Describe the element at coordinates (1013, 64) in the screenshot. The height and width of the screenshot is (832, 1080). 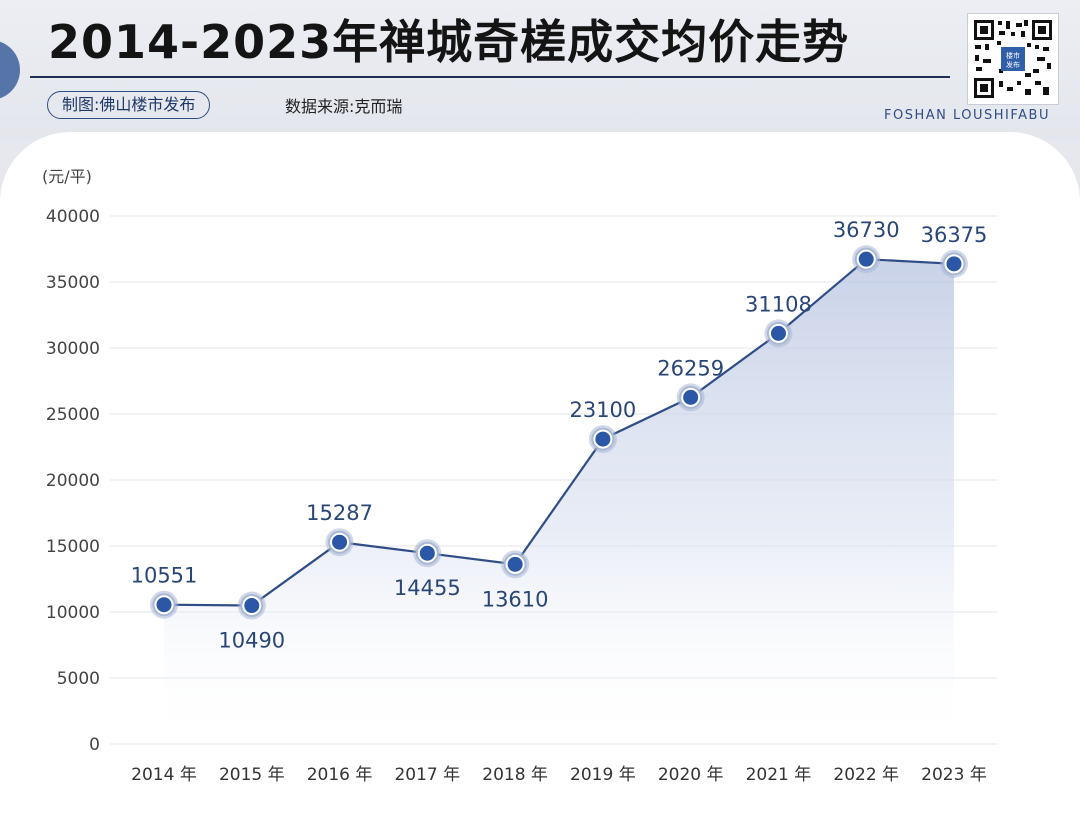
I see `qr-caption-line2: 发布` at that location.